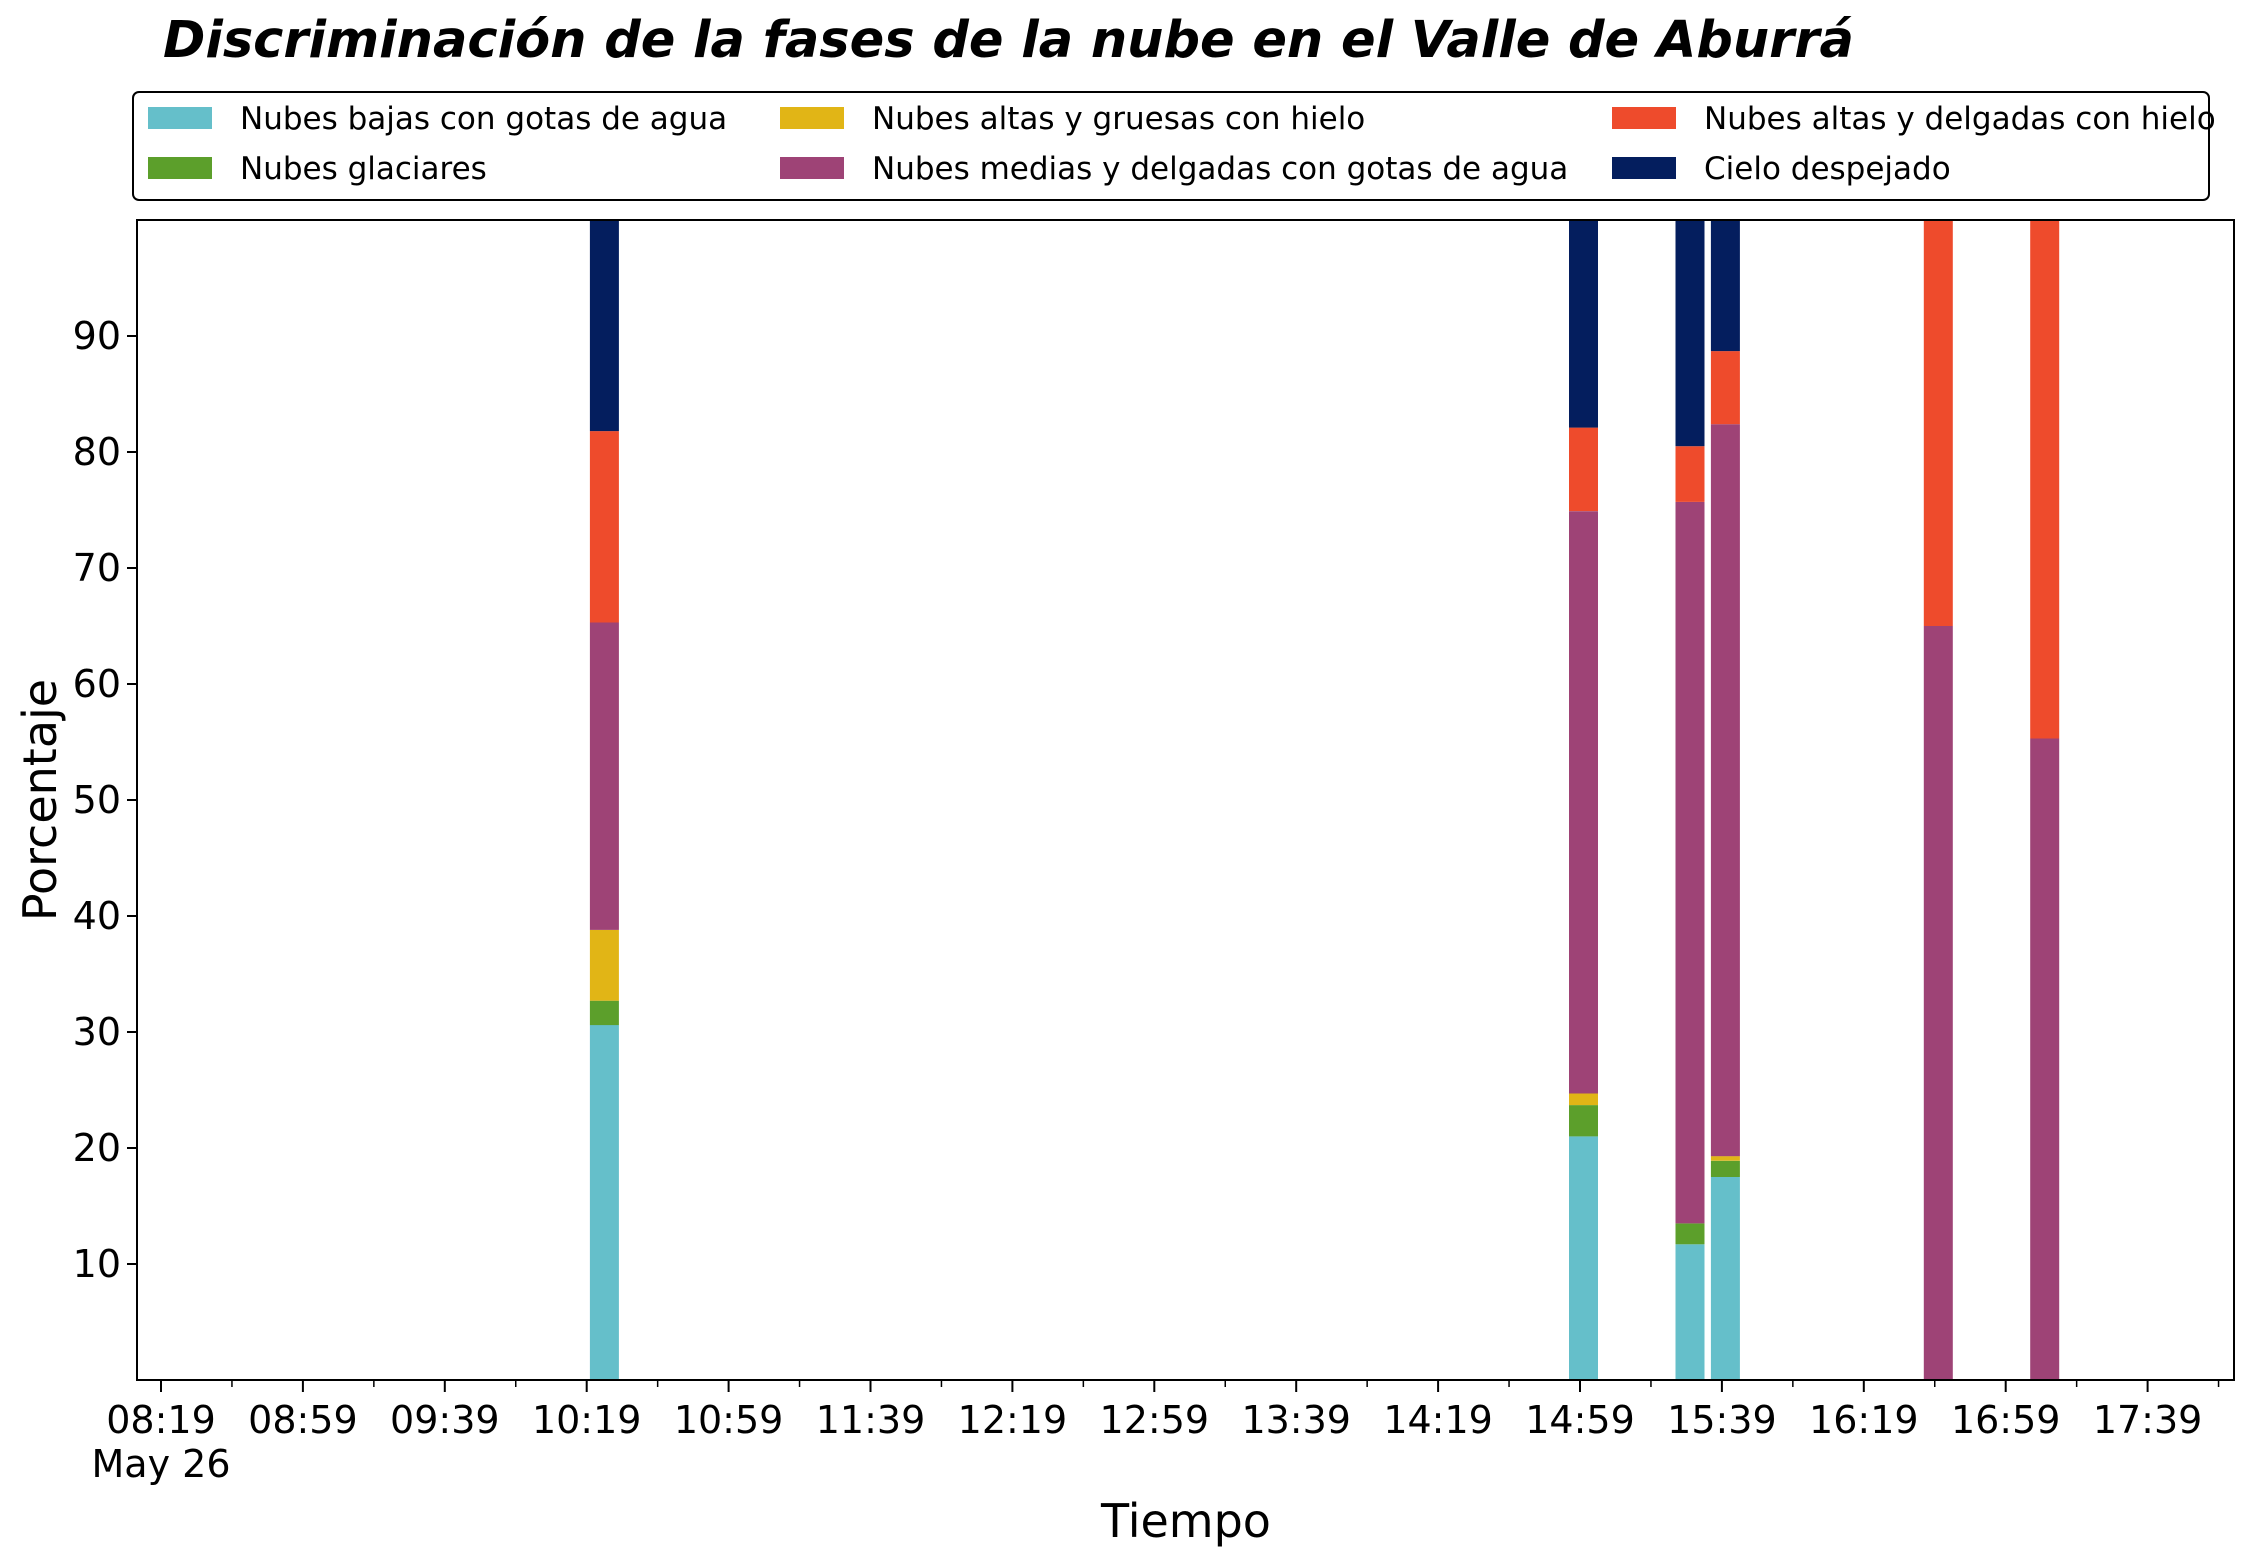  What do you see at coordinates (2148, 1420) in the screenshot?
I see `x-tick-label-1739: 17:39` at bounding box center [2148, 1420].